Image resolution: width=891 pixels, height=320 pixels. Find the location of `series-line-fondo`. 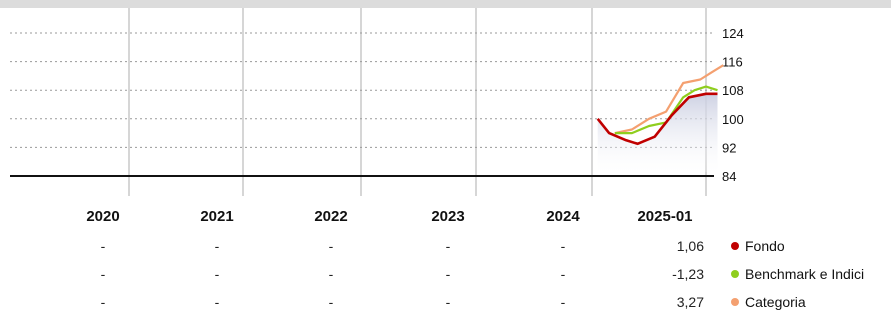

series-line-fondo is located at coordinates (657, 119).